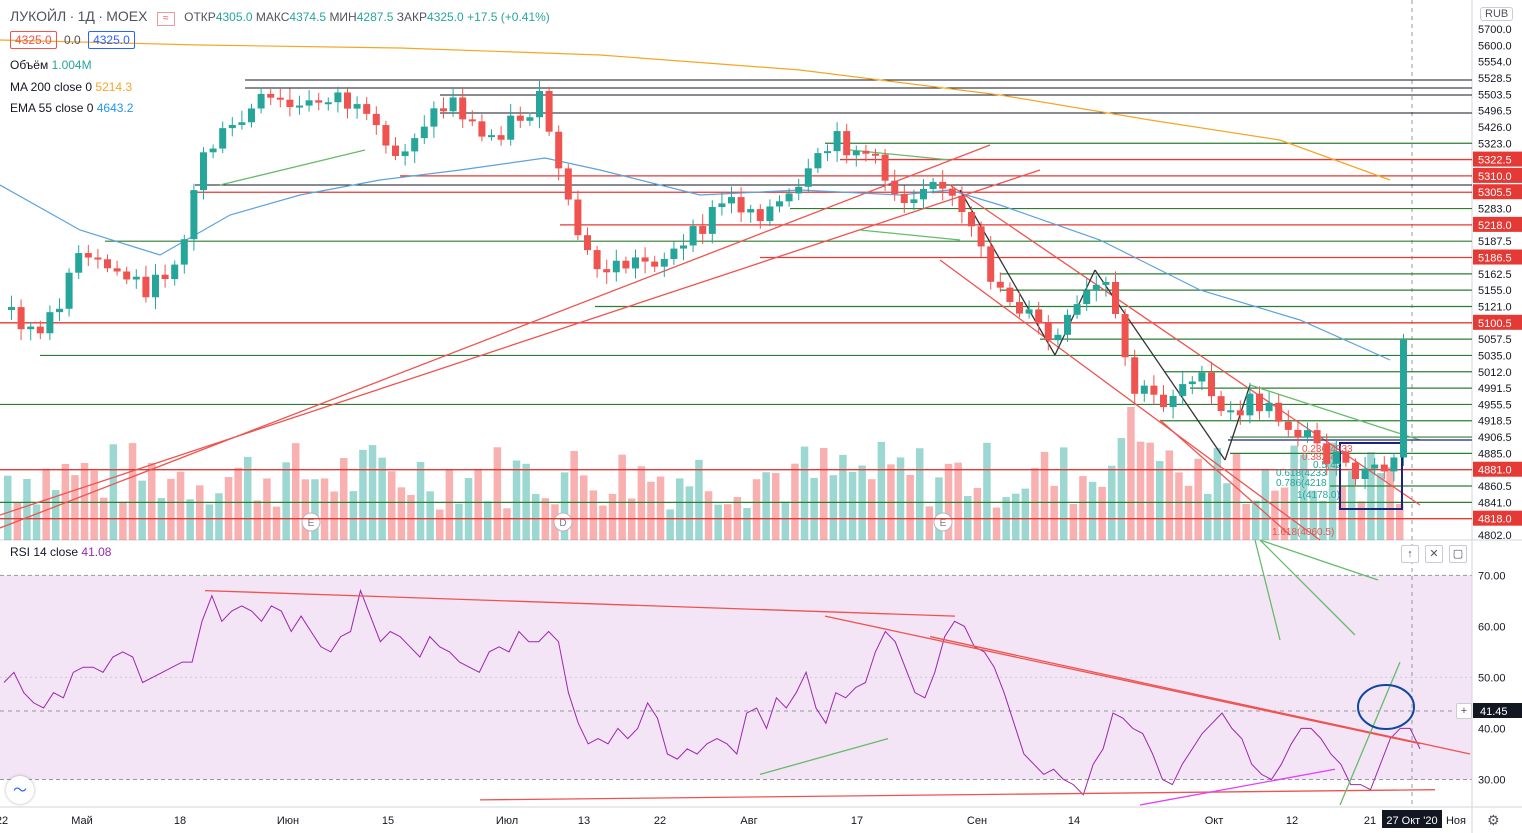 The height and width of the screenshot is (833, 1522). What do you see at coordinates (1327, 465) in the screenshot?
I see `fib-label: 0.5(42` at bounding box center [1327, 465].